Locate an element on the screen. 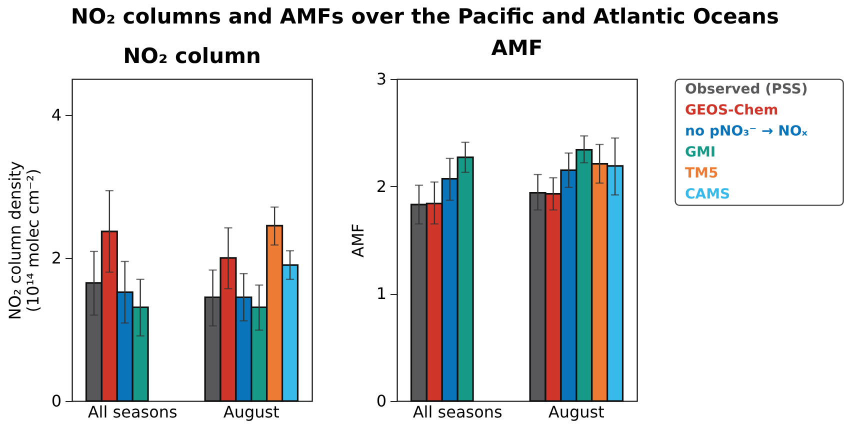 Image resolution: width=852 pixels, height=442 pixels. y-tick-label: 1 is located at coordinates (381, 294).